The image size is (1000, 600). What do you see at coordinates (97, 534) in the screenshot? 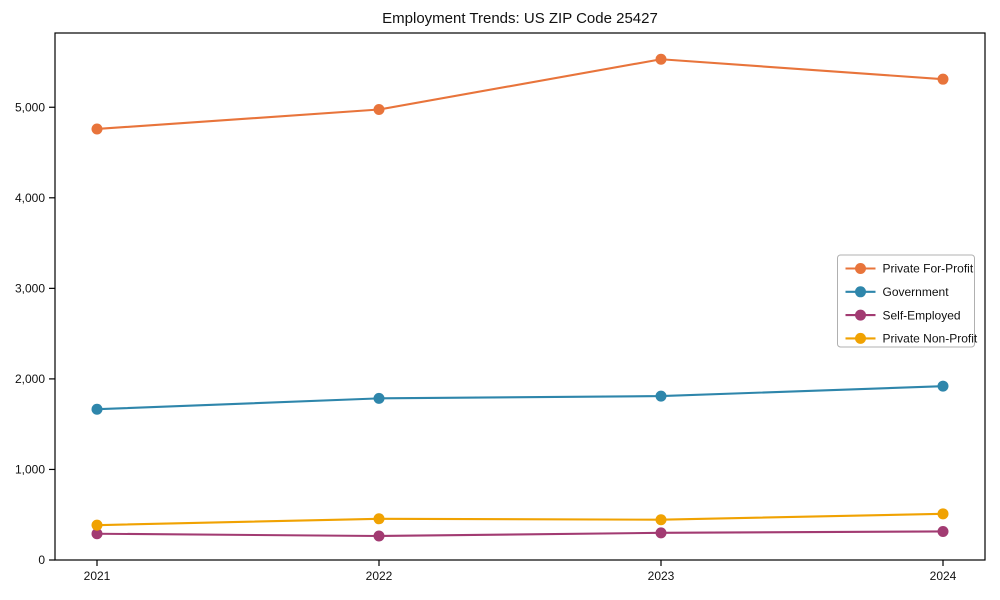
I see `data-point-self-employed-2021` at bounding box center [97, 534].